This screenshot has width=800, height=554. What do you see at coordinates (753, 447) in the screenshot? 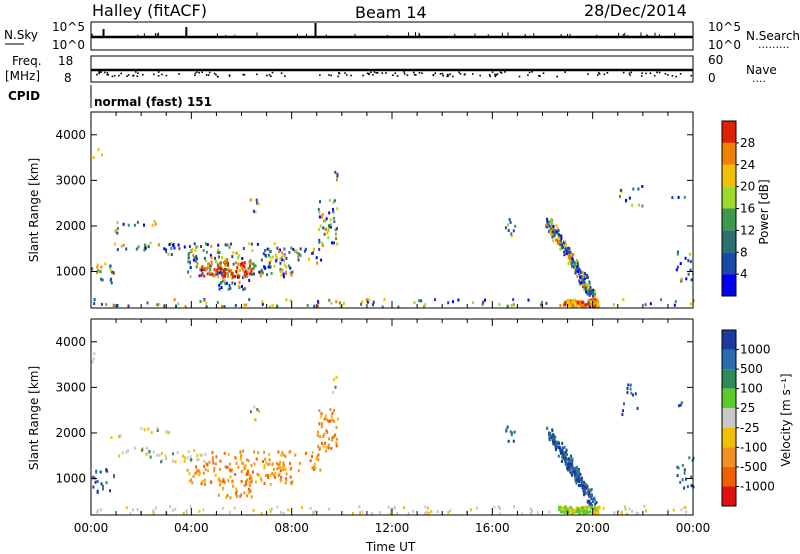
I see `colorbar-tick-label: -100` at bounding box center [753, 447].